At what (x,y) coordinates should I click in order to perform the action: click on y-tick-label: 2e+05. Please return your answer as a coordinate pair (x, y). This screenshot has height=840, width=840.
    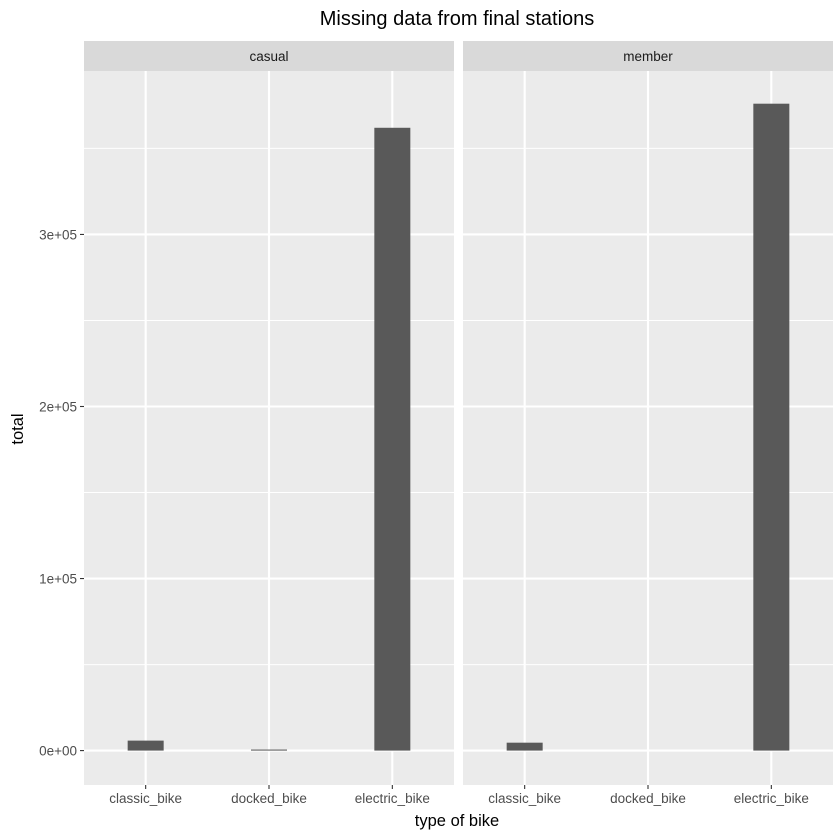
    Looking at the image, I should click on (58, 406).